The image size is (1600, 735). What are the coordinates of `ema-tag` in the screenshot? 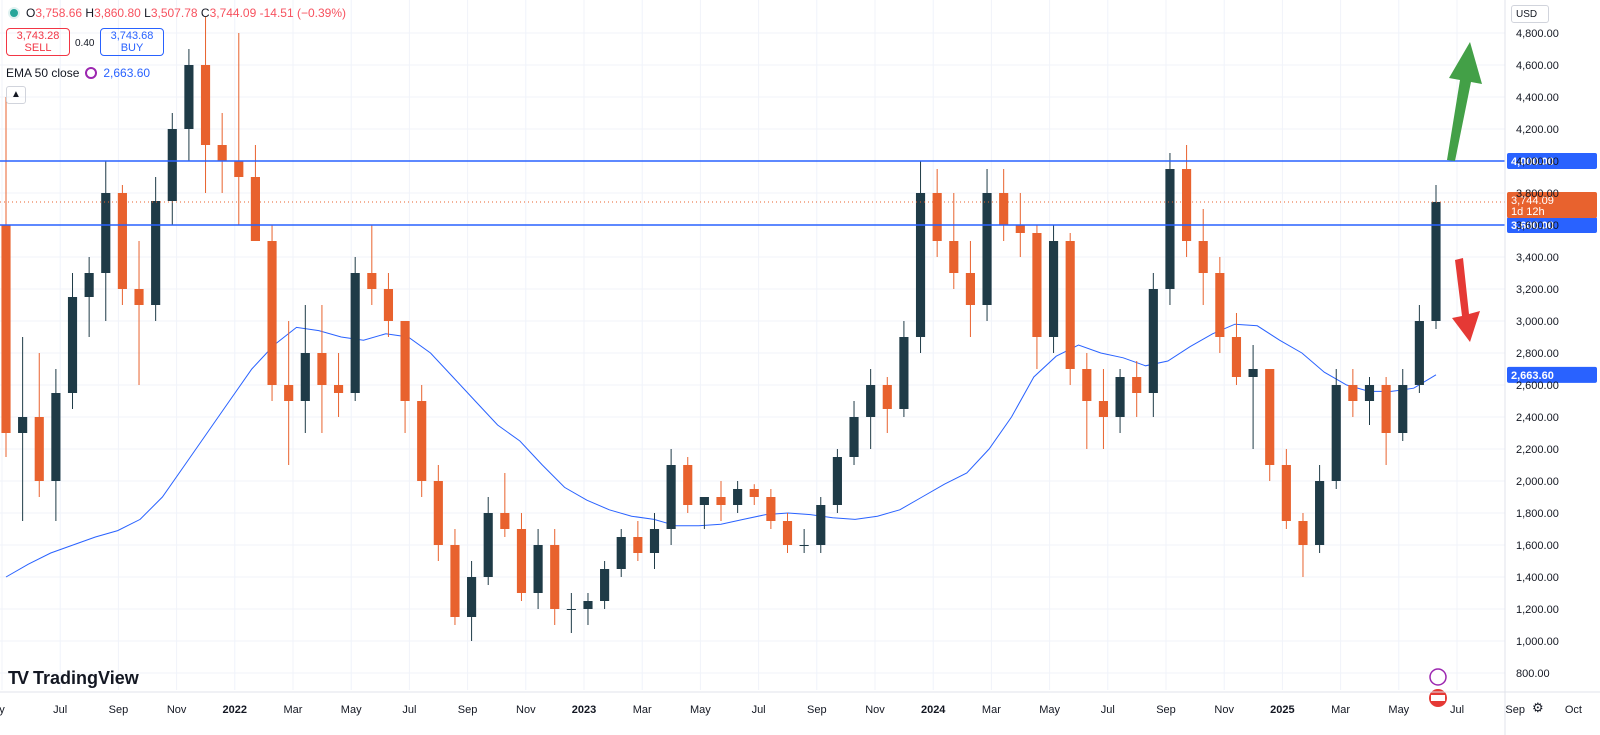 It's located at (1552, 374).